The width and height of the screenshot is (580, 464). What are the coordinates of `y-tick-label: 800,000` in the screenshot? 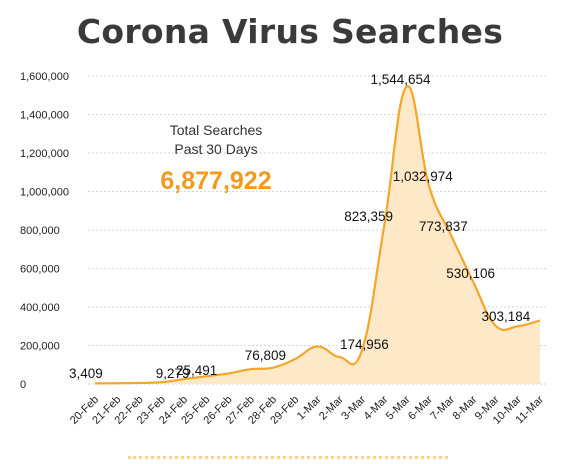 It's located at (40, 231).